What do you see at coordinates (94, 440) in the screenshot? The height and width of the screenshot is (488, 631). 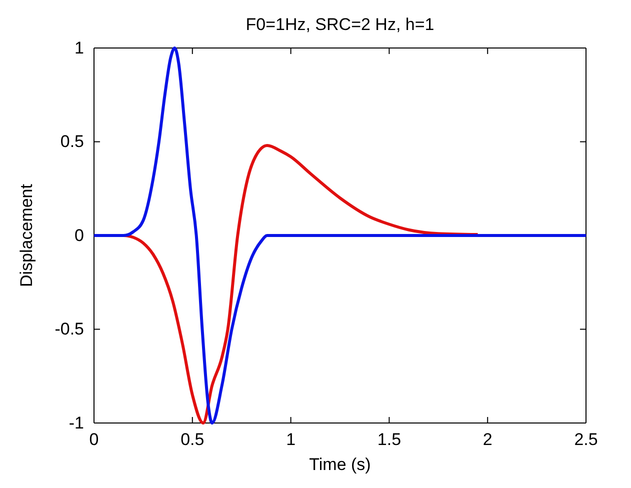 I see `x-tick-label: 0` at bounding box center [94, 440].